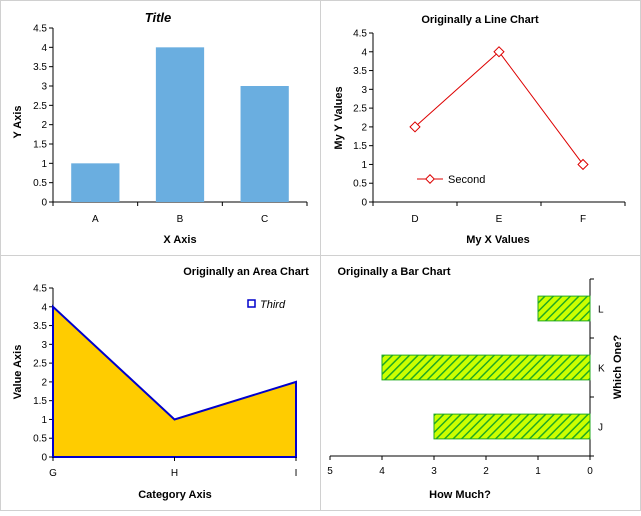  What do you see at coordinates (95, 219) in the screenshot?
I see `chart1-x-tick-label: A` at bounding box center [95, 219].